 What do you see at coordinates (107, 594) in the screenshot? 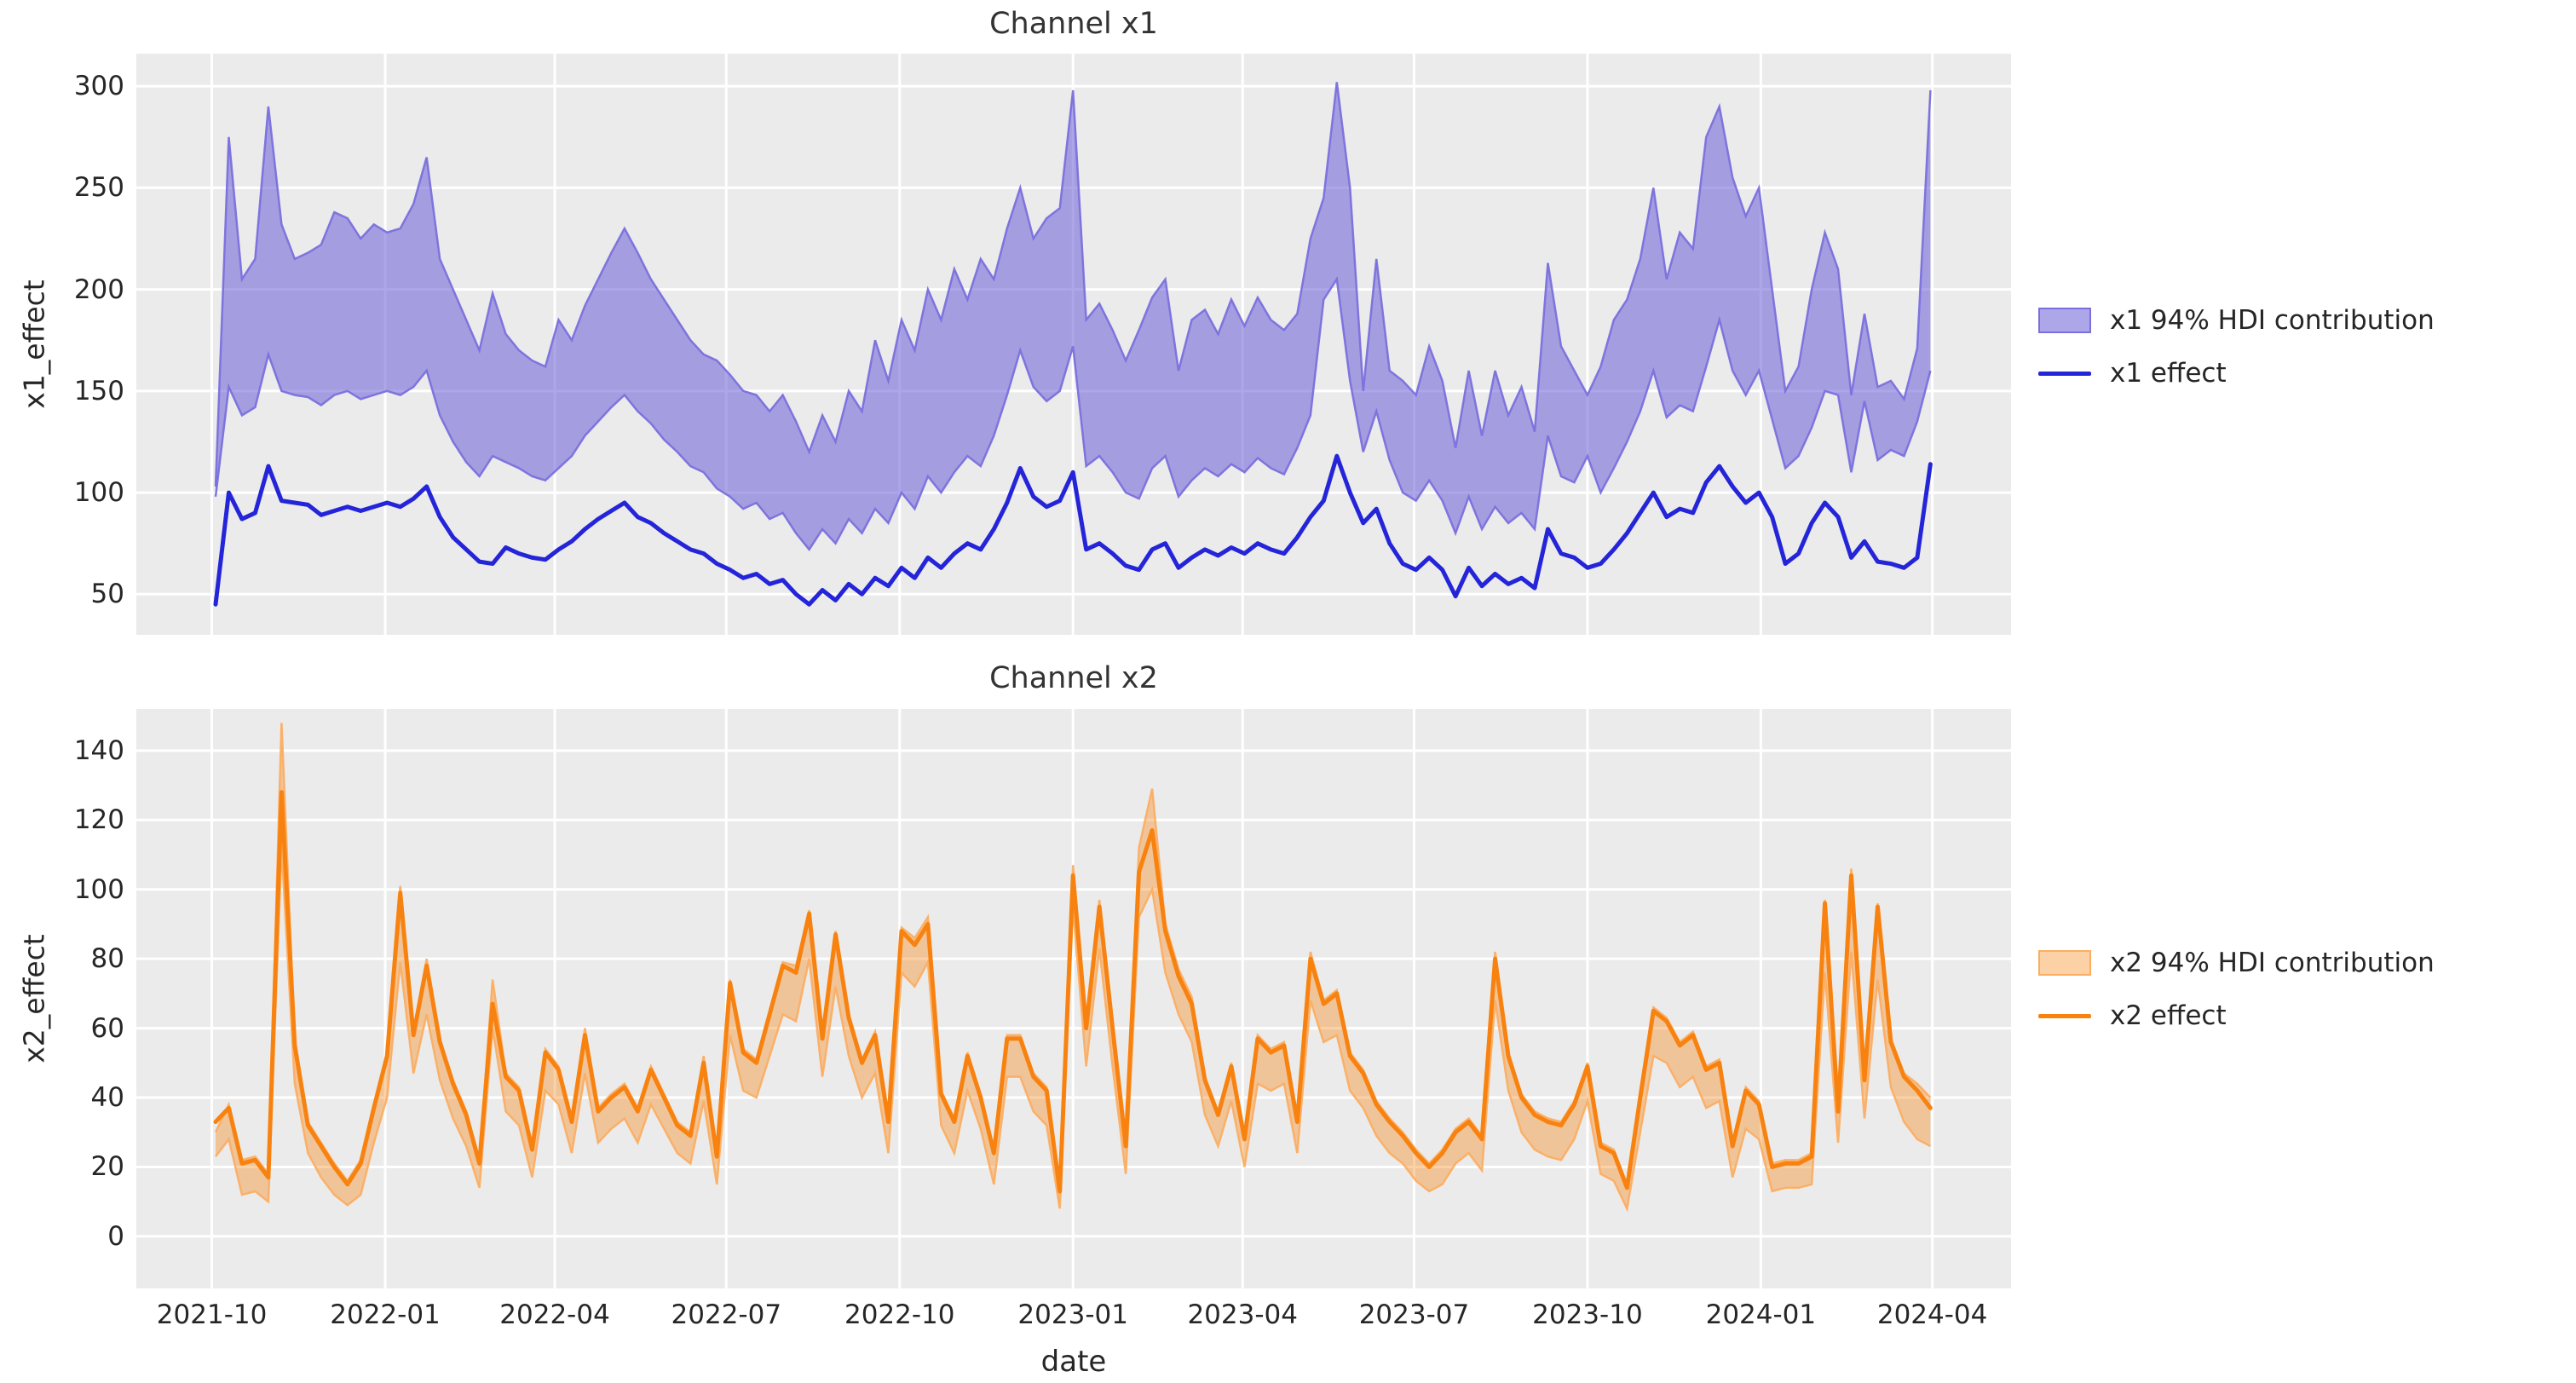
I see `y-tick-label: 50` at bounding box center [107, 594].